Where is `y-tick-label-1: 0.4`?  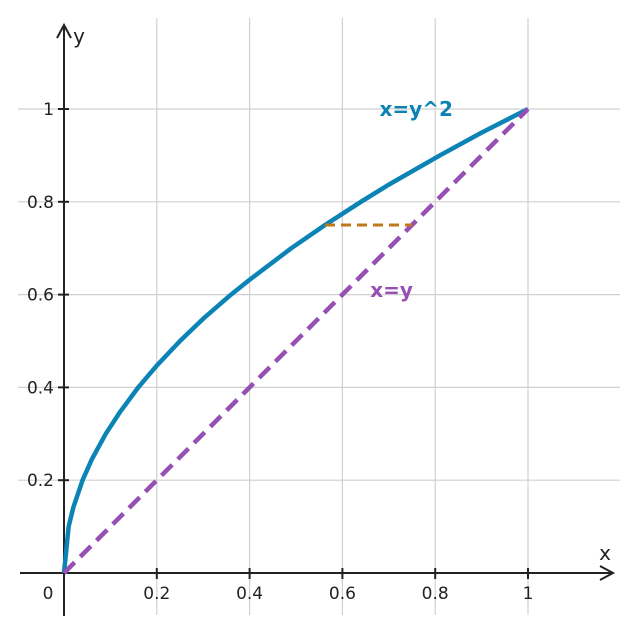 y-tick-label-1: 0.4 is located at coordinates (40, 388).